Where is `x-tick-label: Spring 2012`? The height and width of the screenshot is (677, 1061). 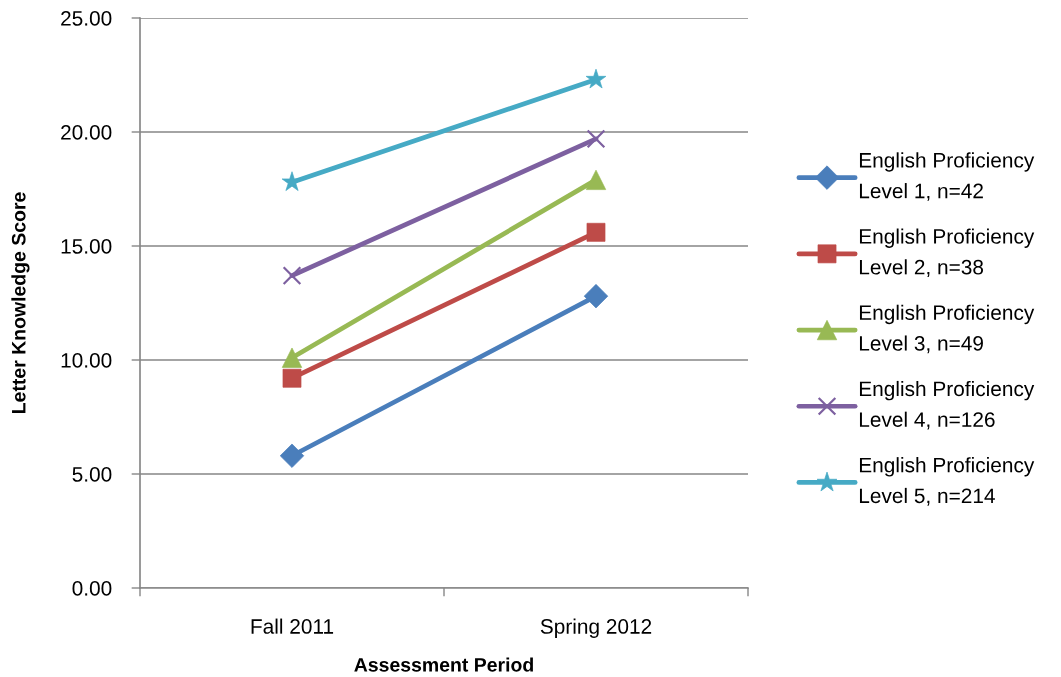
x-tick-label: Spring 2012 is located at coordinates (596, 628).